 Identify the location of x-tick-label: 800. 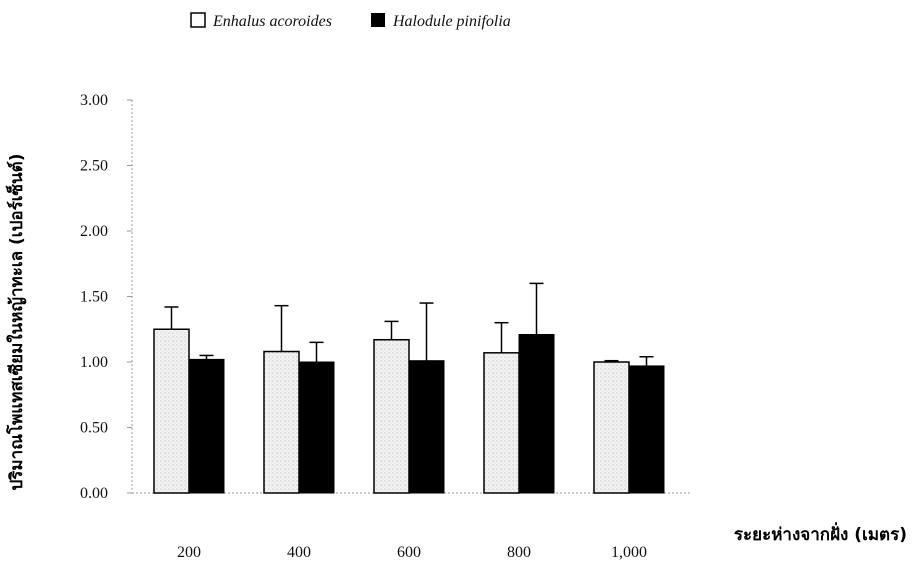
(519, 552).